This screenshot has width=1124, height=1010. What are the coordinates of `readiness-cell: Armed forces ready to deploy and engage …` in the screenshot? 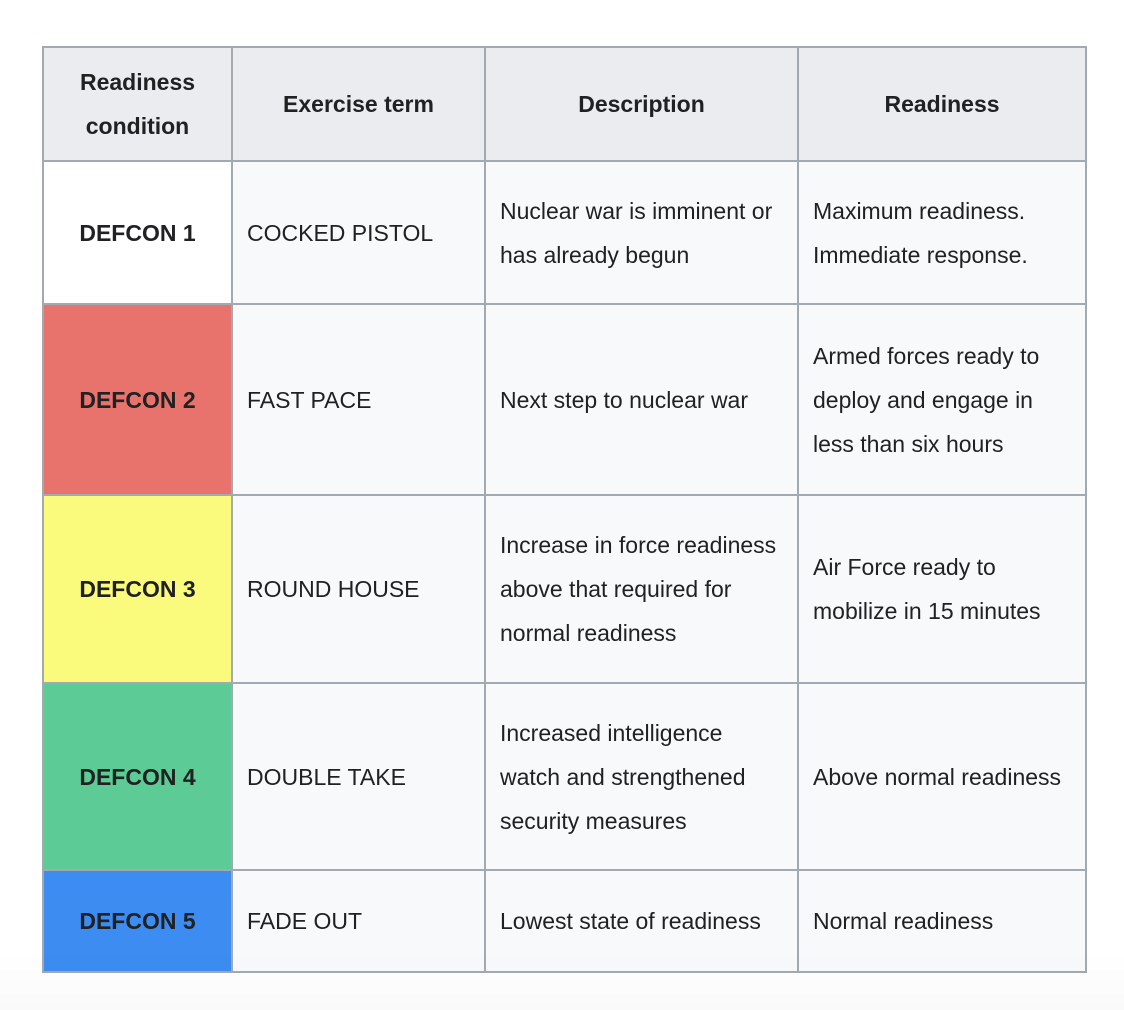 It's located at (942, 399).